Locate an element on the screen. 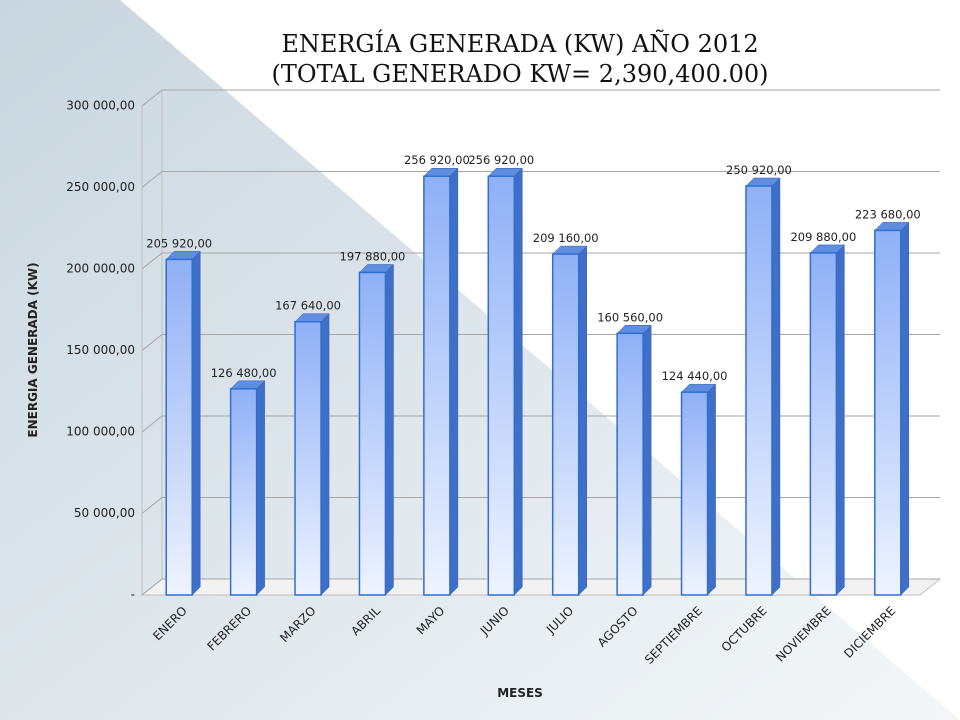 This screenshot has height=720, width=960. data-label: 126 480,00 is located at coordinates (244, 373).